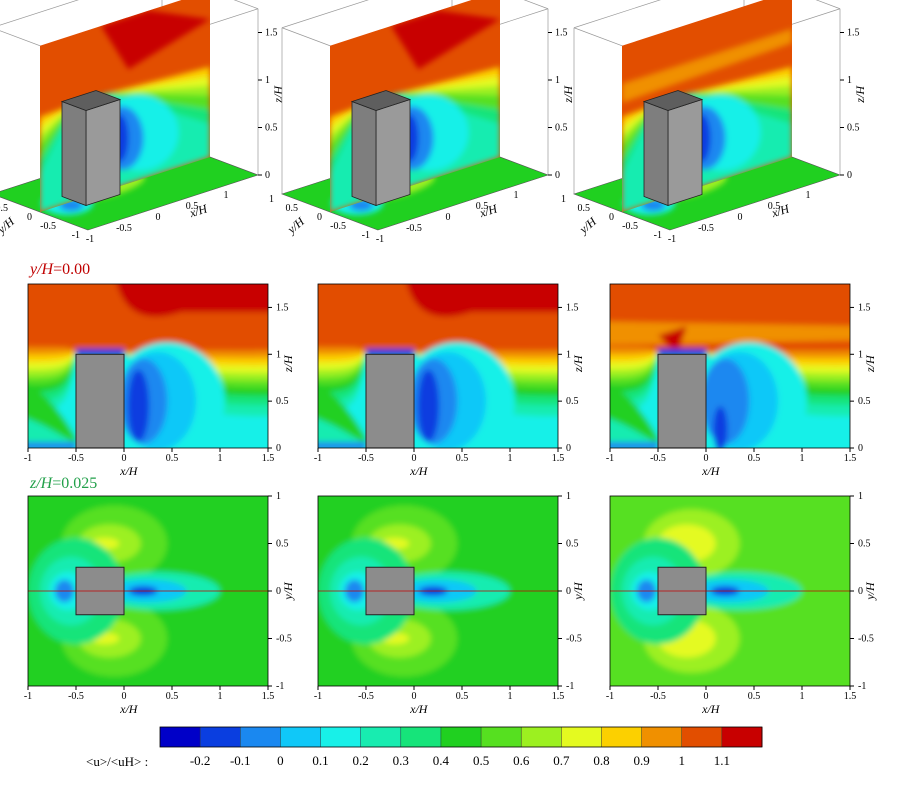 The height and width of the screenshot is (786, 900). What do you see at coordinates (681, 760) in the screenshot?
I see `colorbar-tick-label: 1` at bounding box center [681, 760].